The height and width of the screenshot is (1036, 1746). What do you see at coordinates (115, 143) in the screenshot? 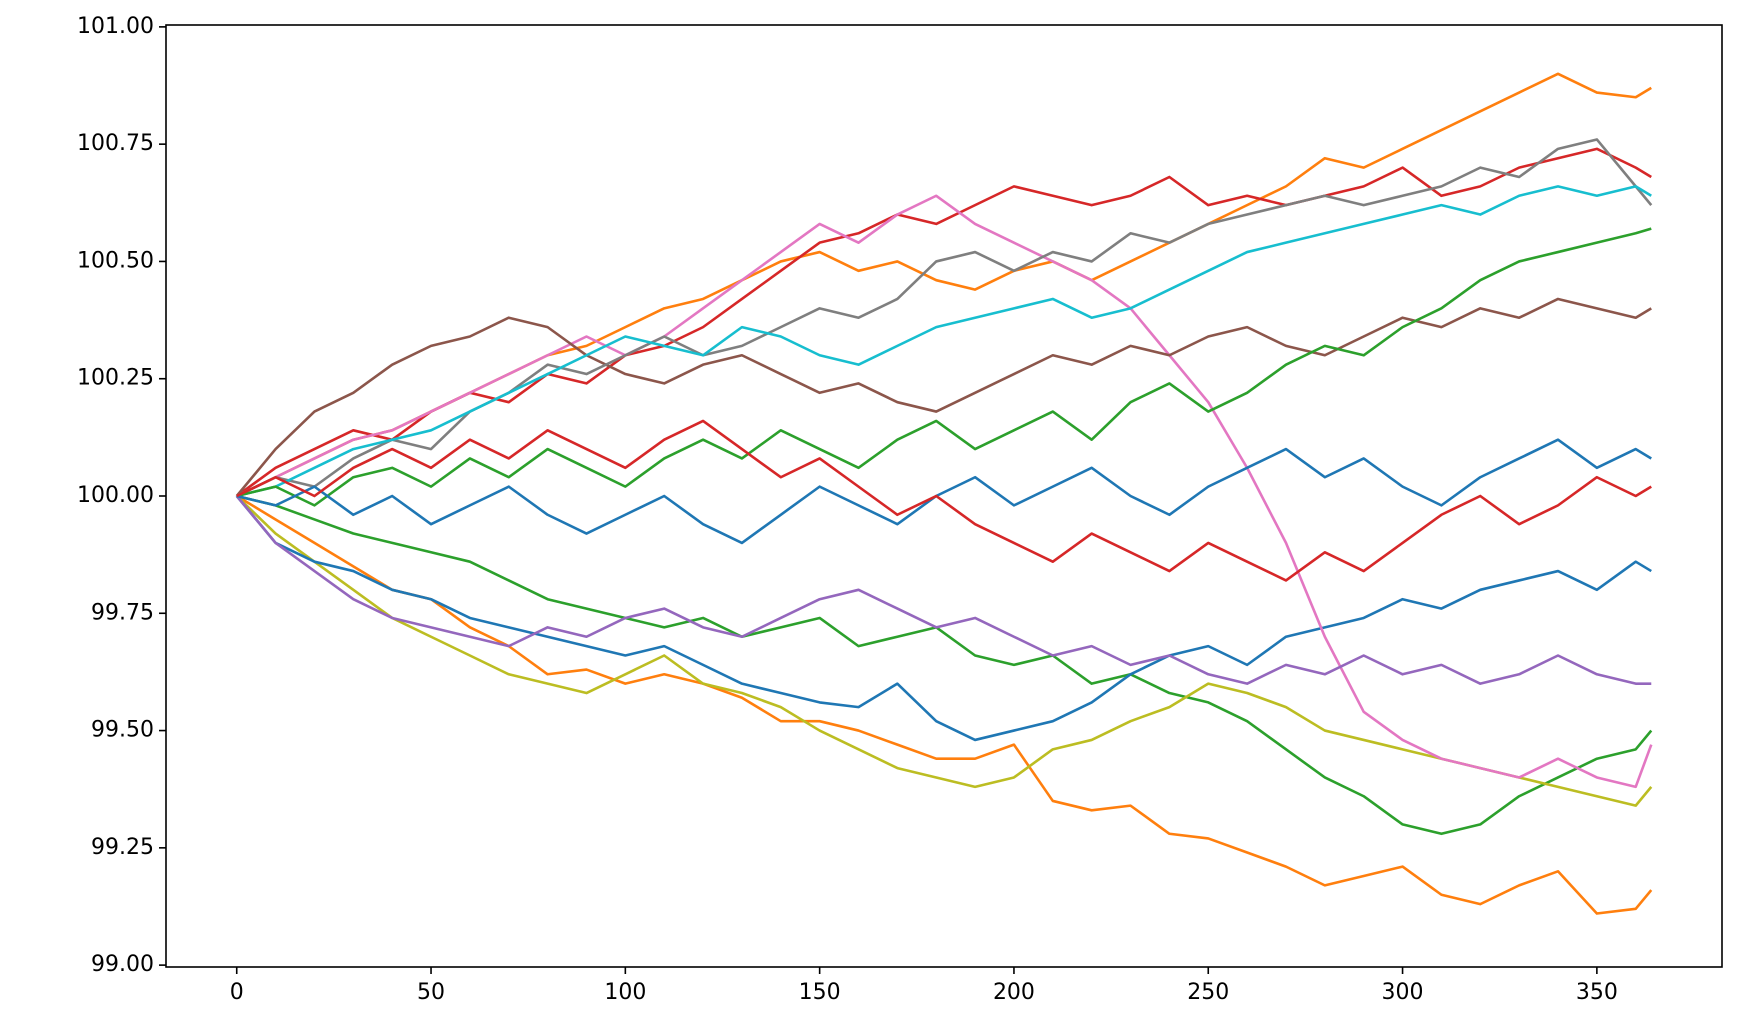
I see `y-tick-label: 100.75` at bounding box center [115, 143].